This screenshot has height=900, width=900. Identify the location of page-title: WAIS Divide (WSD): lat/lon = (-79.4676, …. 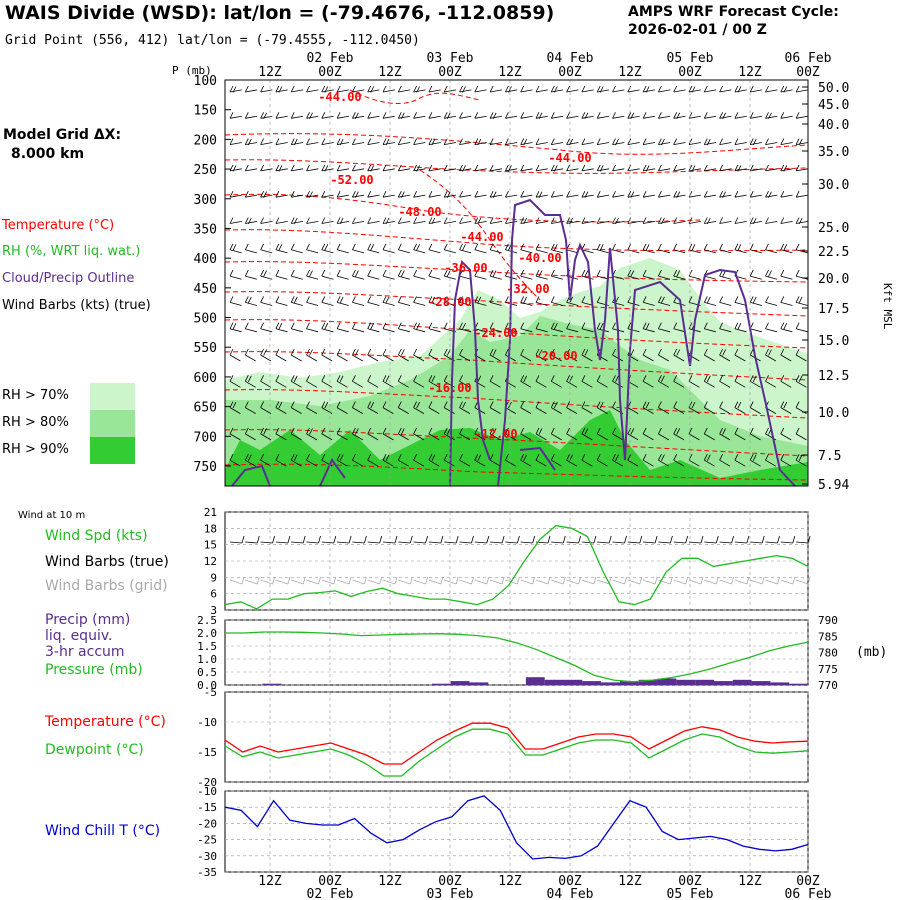
(280, 13).